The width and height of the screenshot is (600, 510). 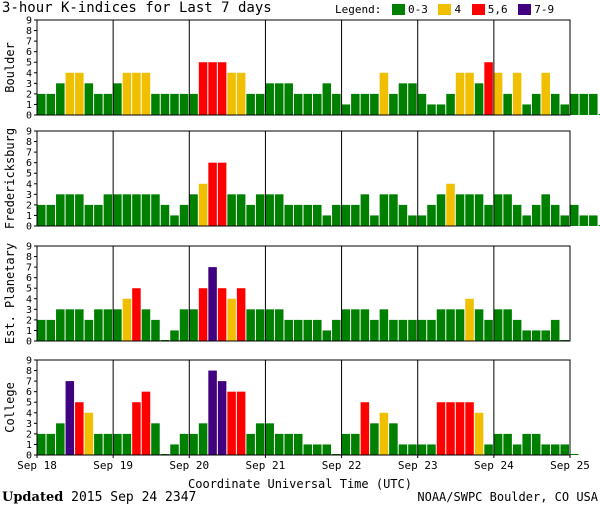 I want to click on legend-text: 5,6, so click(x=497, y=9).